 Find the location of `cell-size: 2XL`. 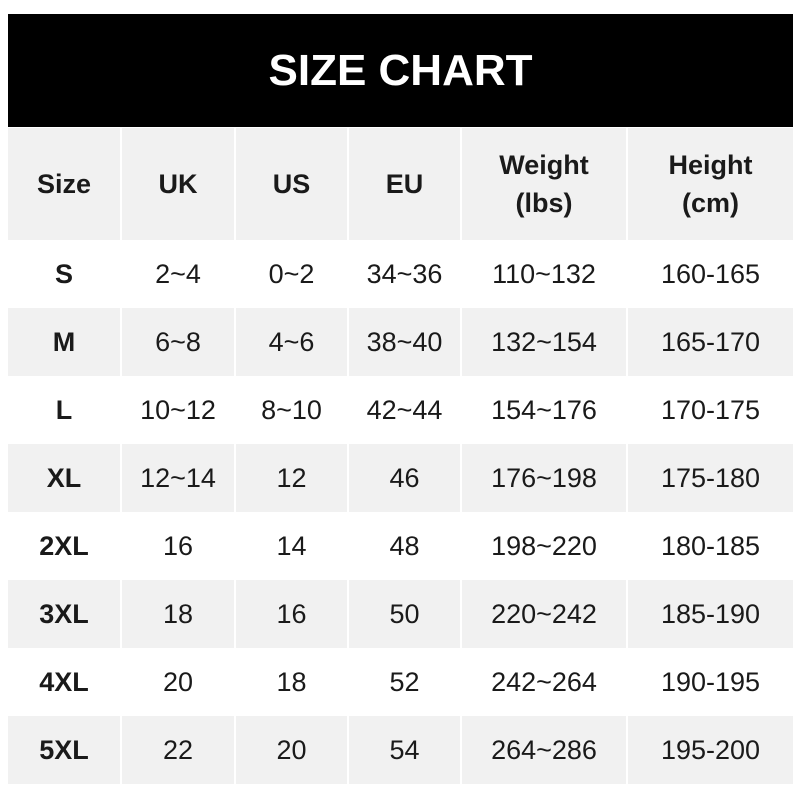

cell-size: 2XL is located at coordinates (64, 545).